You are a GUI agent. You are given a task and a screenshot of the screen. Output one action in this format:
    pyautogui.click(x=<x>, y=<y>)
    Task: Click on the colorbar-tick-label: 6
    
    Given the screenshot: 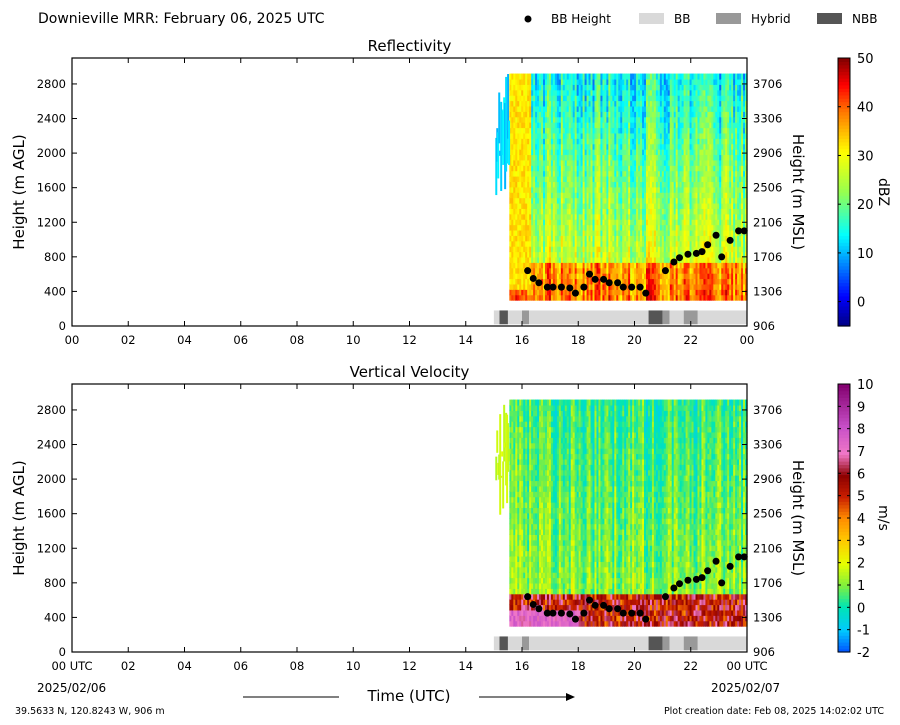 What is the action you would take?
    pyautogui.click(x=861, y=474)
    